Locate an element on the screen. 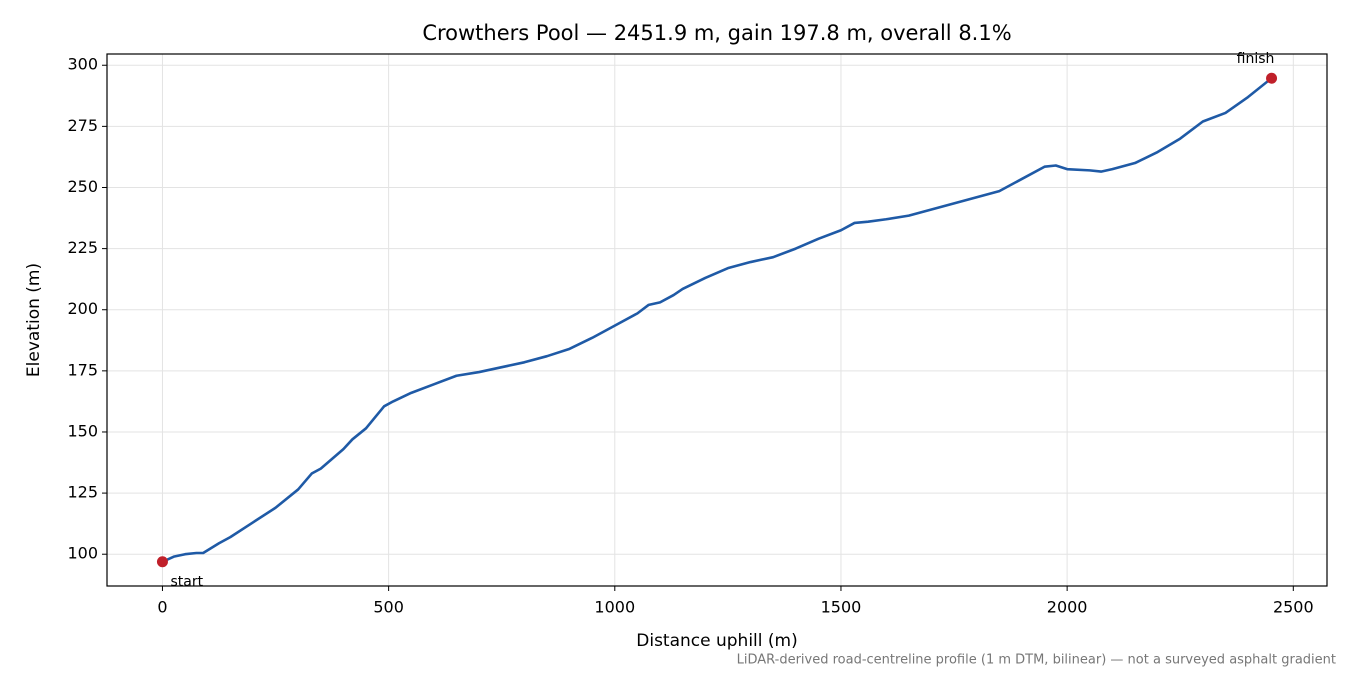  x-tick-label: 500 is located at coordinates (388, 607).